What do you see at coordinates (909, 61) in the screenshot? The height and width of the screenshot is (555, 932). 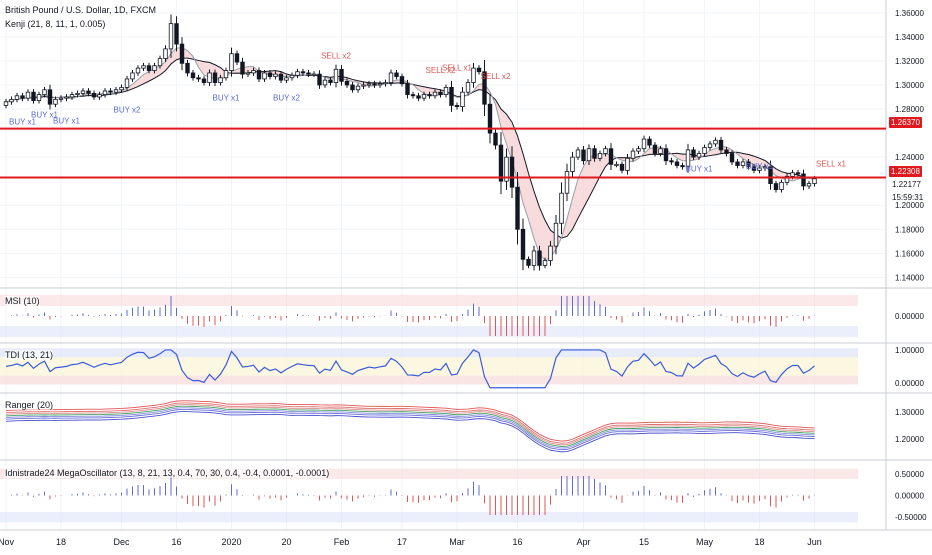 I see `y-tick-label: 1.32000` at bounding box center [909, 61].